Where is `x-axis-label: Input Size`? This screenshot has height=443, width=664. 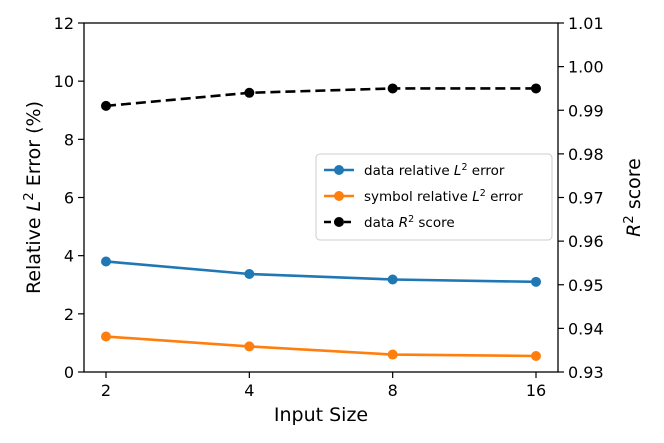
x-axis-label: Input Size is located at coordinates (321, 415).